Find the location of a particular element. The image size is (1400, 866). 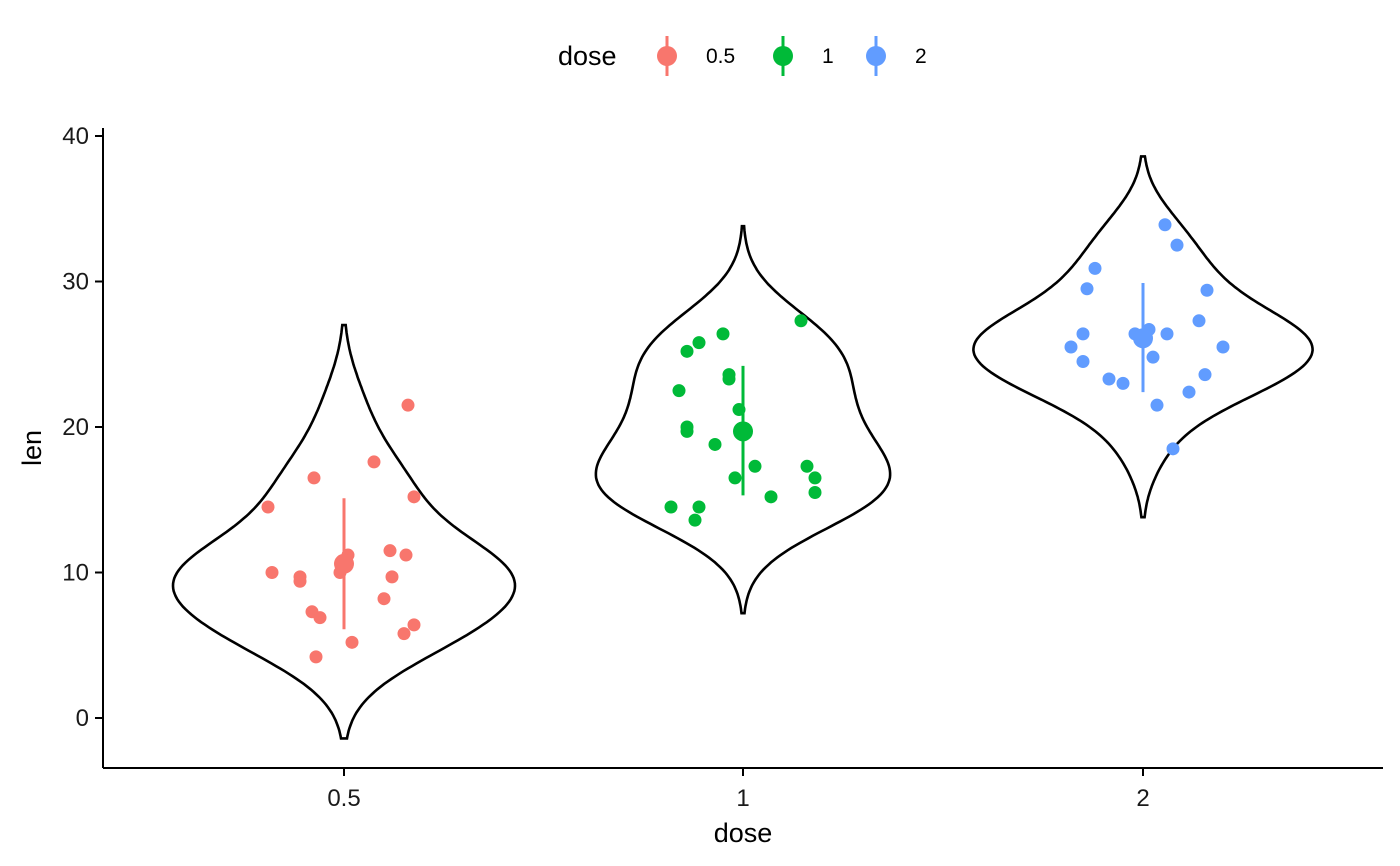

x-tick-label: 1 is located at coordinates (742, 798).